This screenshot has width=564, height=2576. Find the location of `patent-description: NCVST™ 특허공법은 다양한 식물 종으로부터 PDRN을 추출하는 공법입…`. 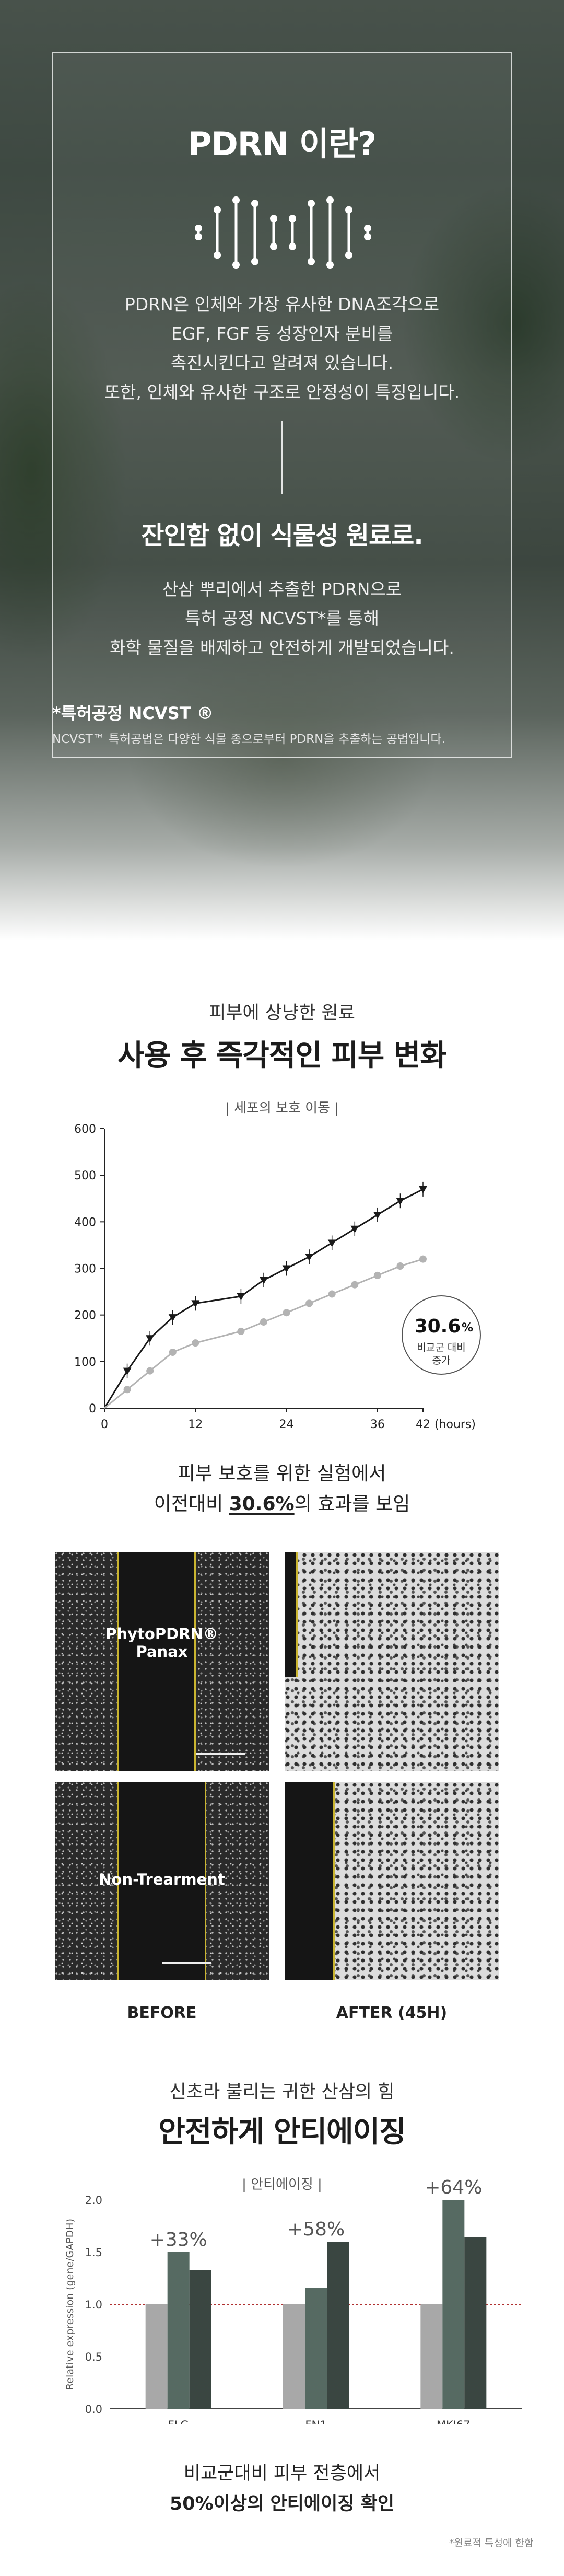

patent-description: NCVST™ 특허공법은 다양한 식물 종으로부터 PDRN을 추출하는 공법입… is located at coordinates (249, 739).